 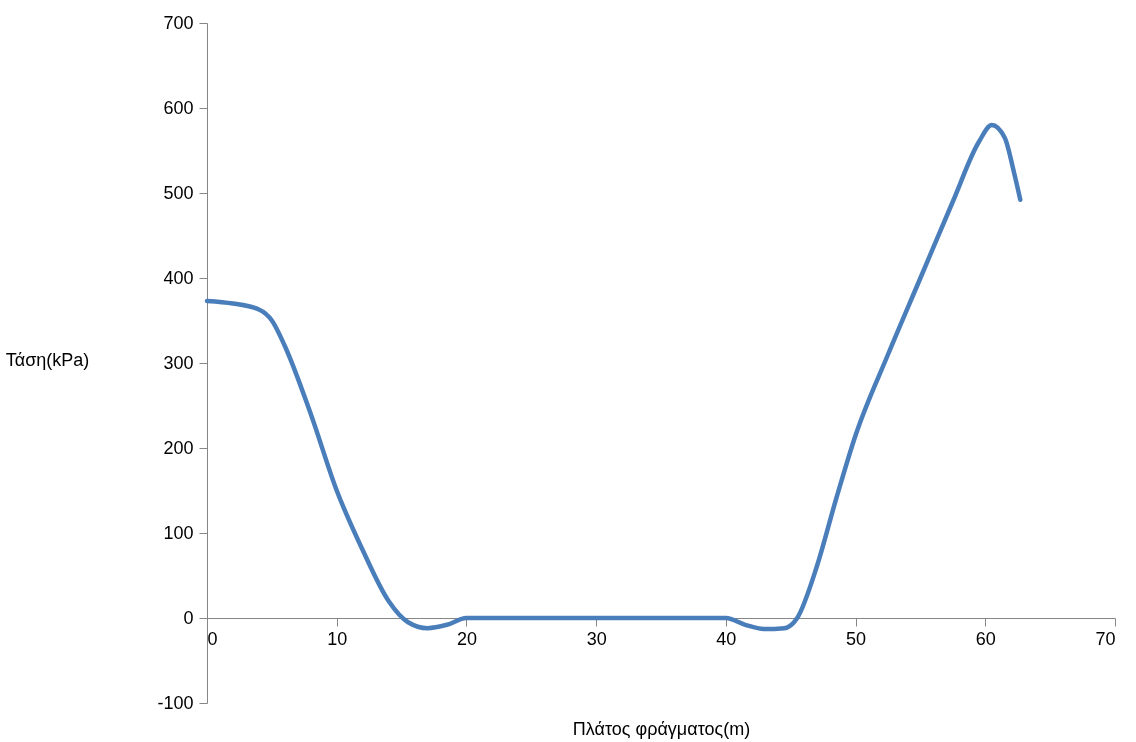 What do you see at coordinates (47, 359) in the screenshot?
I see `y-axis-title: Τάση(kPa)` at bounding box center [47, 359].